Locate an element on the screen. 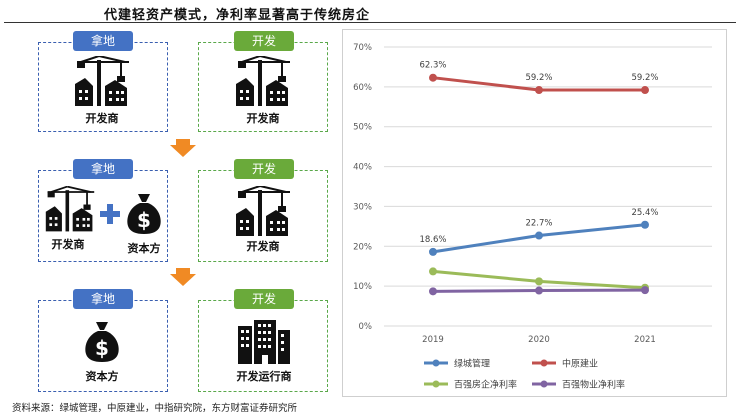  legend-label: 中原建业 is located at coordinates (580, 364).